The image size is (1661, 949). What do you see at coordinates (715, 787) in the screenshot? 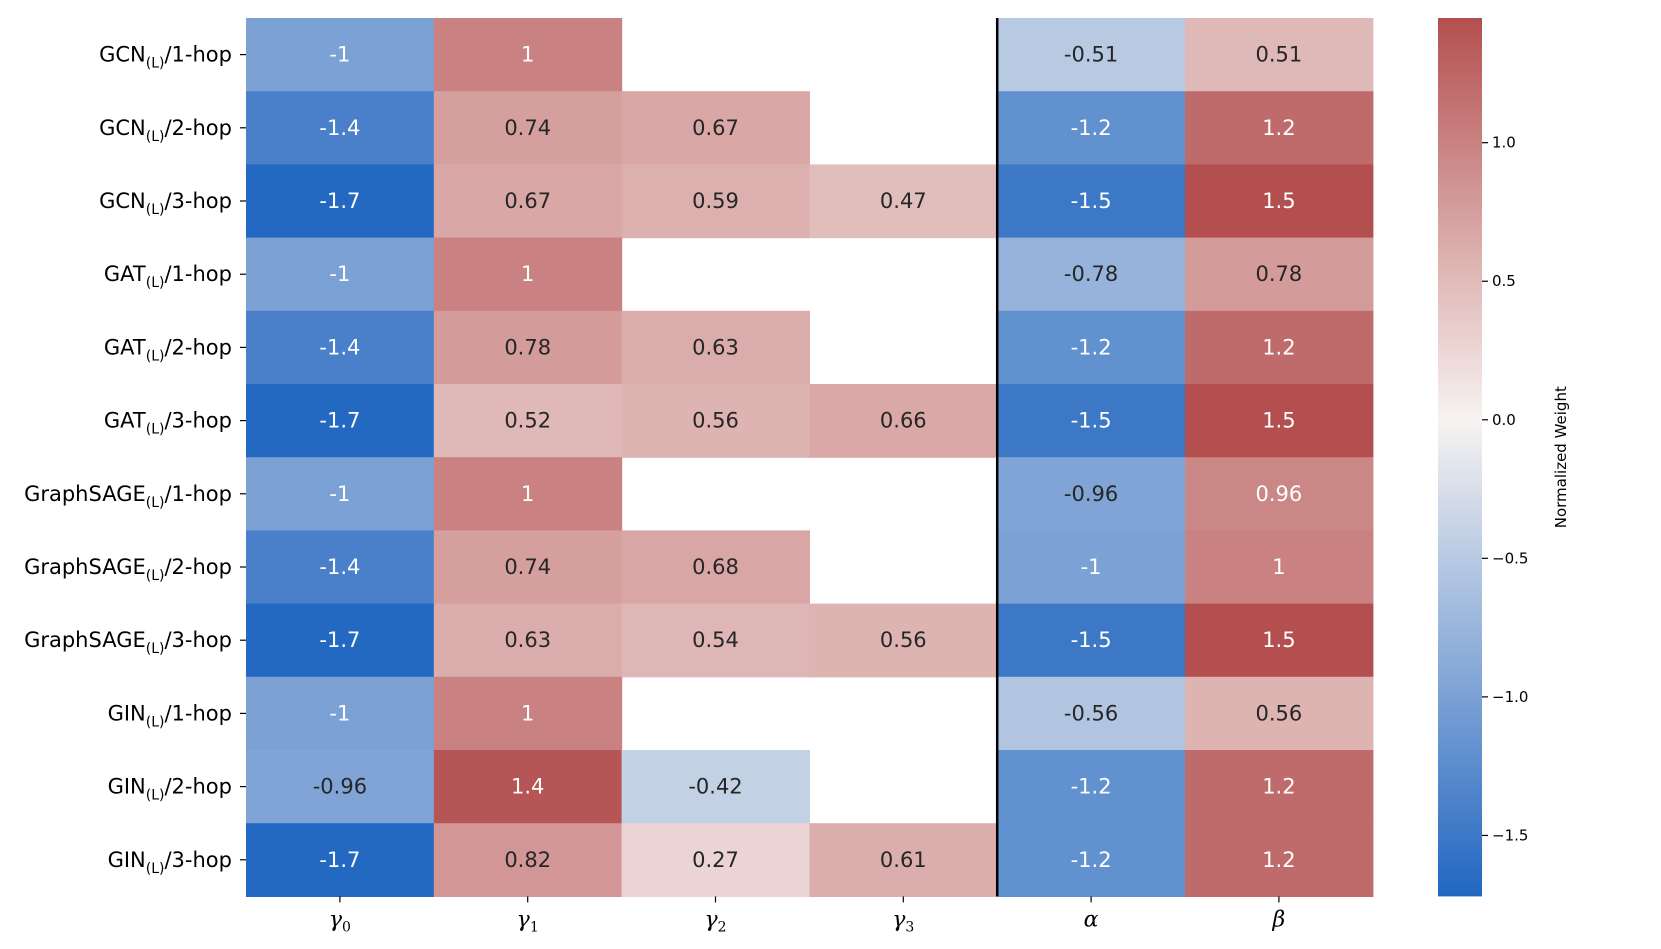
I see `cell-value-label: -0.42` at bounding box center [715, 787].